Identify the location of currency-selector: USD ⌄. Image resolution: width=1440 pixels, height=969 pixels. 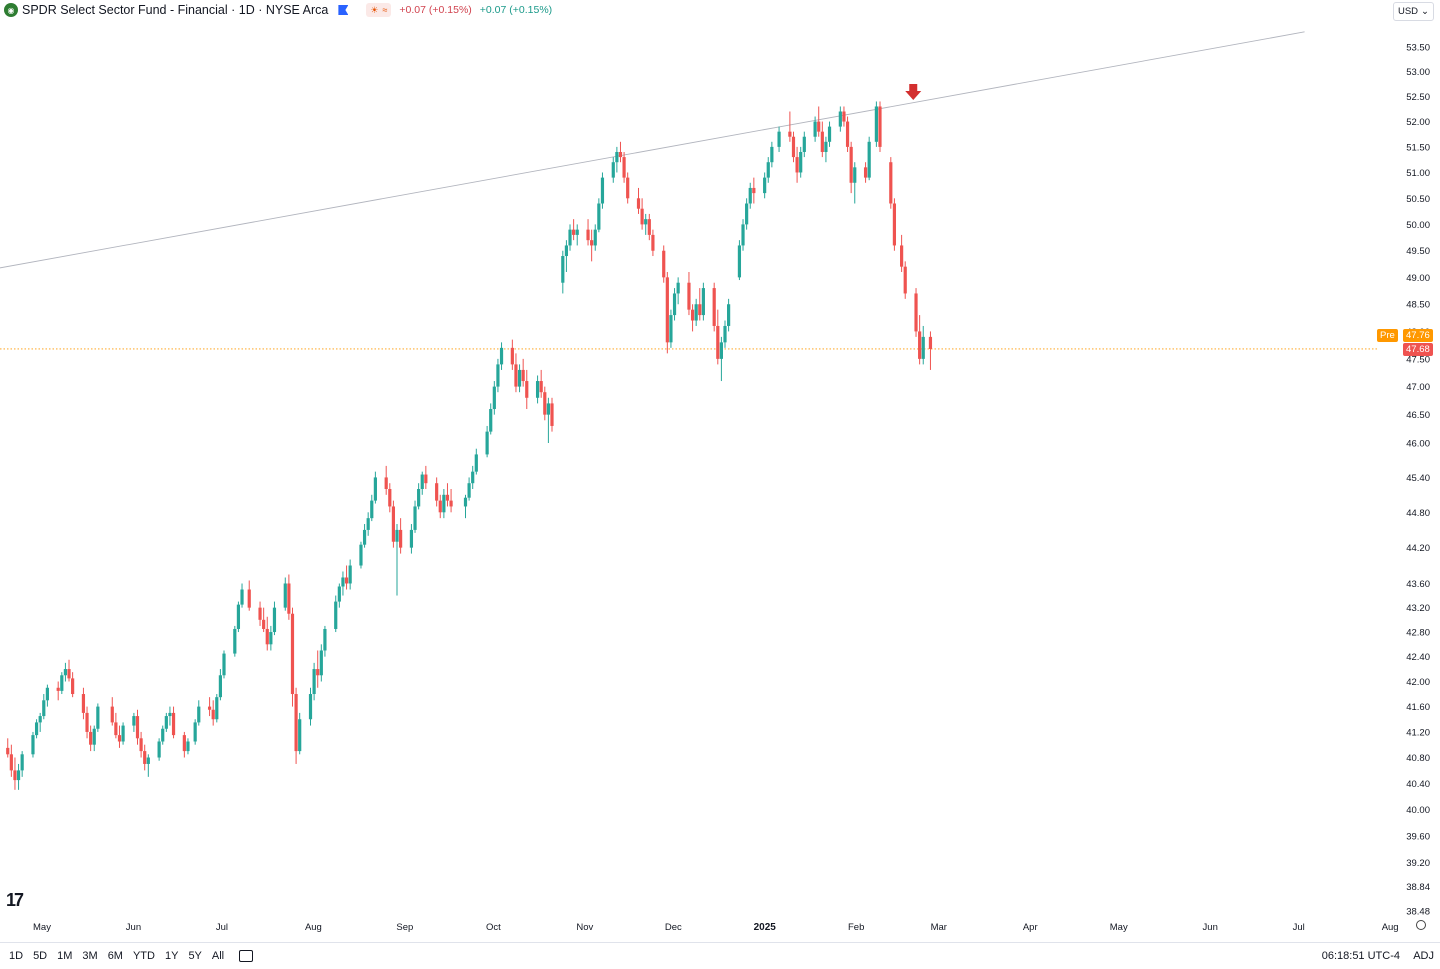
(1413, 11).